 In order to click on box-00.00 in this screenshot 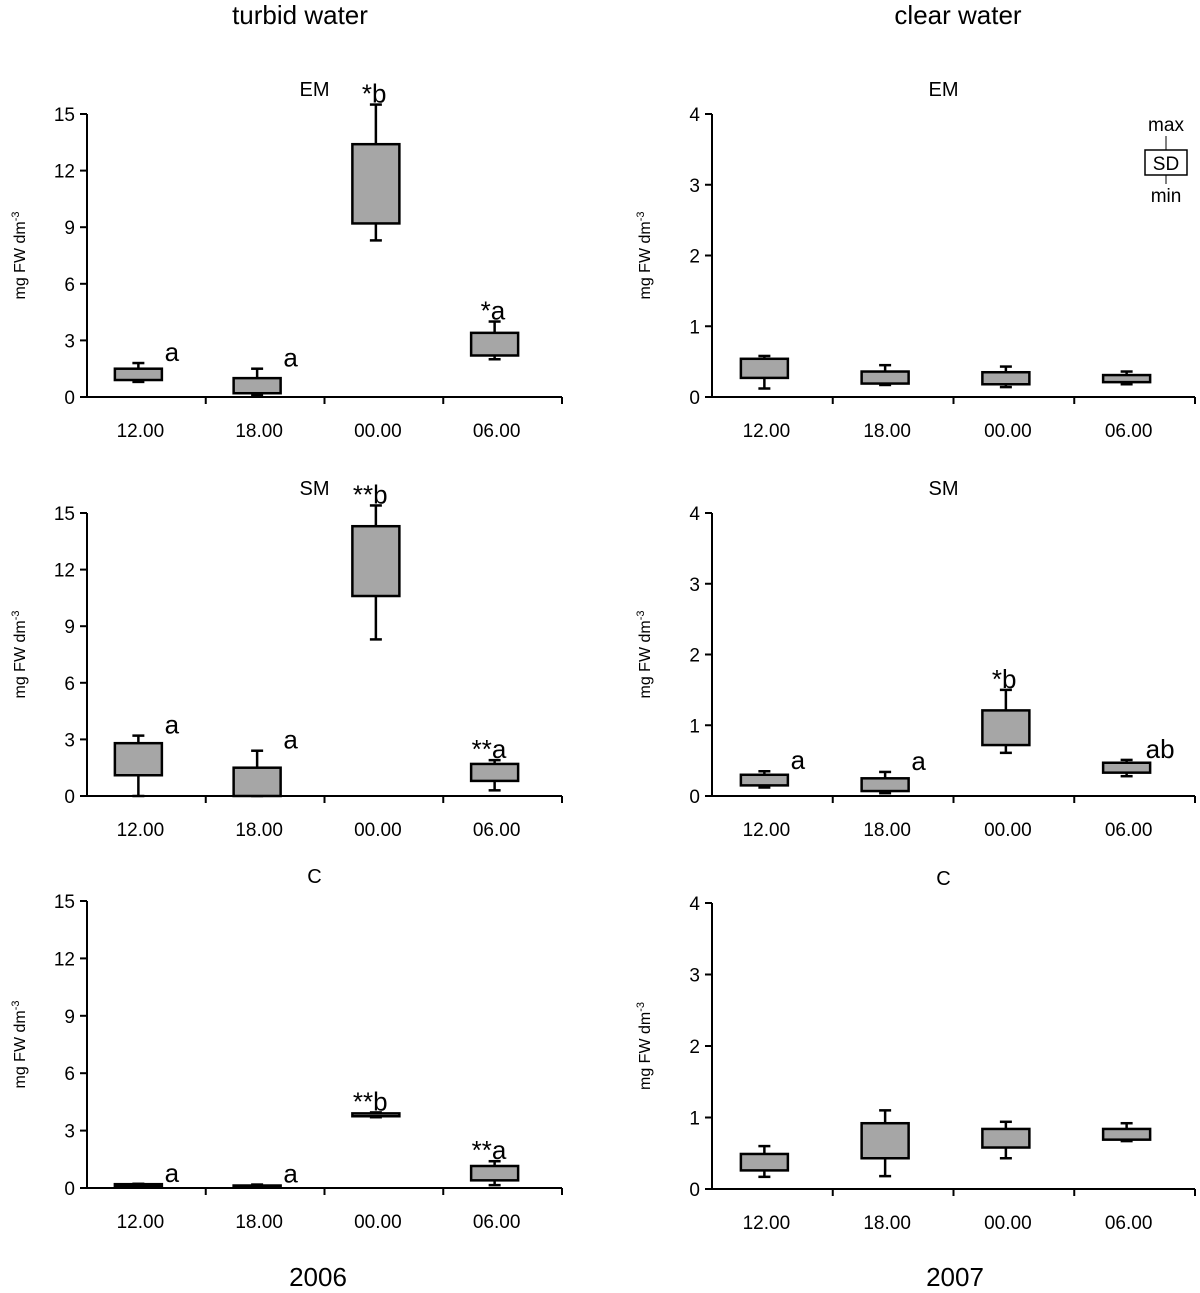, I will do `click(1006, 1140)`.